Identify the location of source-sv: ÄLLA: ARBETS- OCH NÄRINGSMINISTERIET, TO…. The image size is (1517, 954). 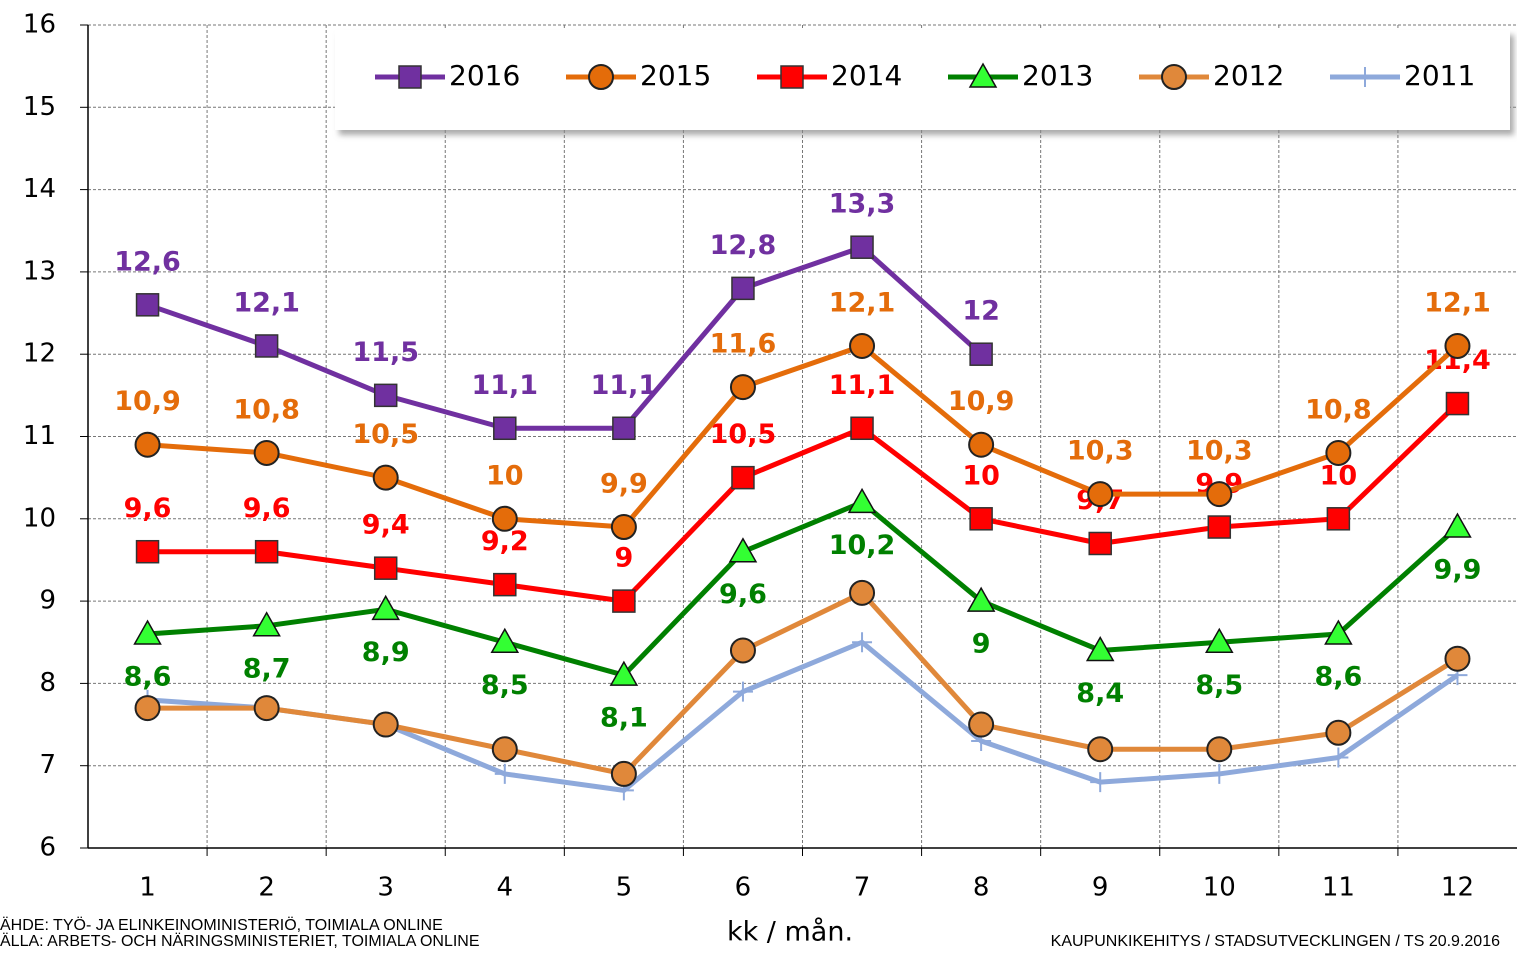
(240, 941).